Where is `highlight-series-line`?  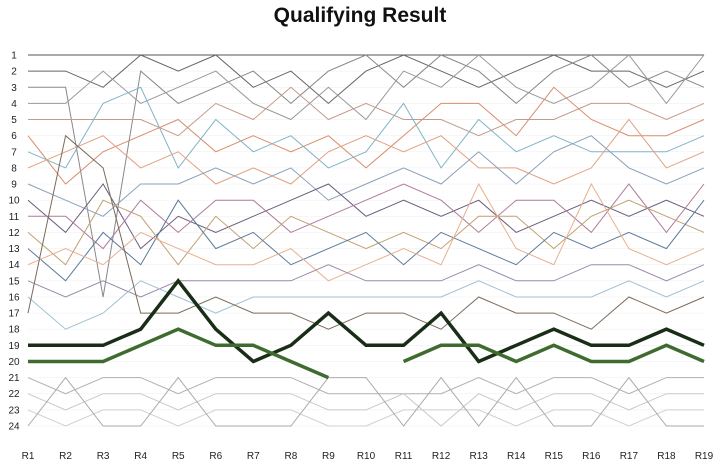 highlight-series-line is located at coordinates (366, 353).